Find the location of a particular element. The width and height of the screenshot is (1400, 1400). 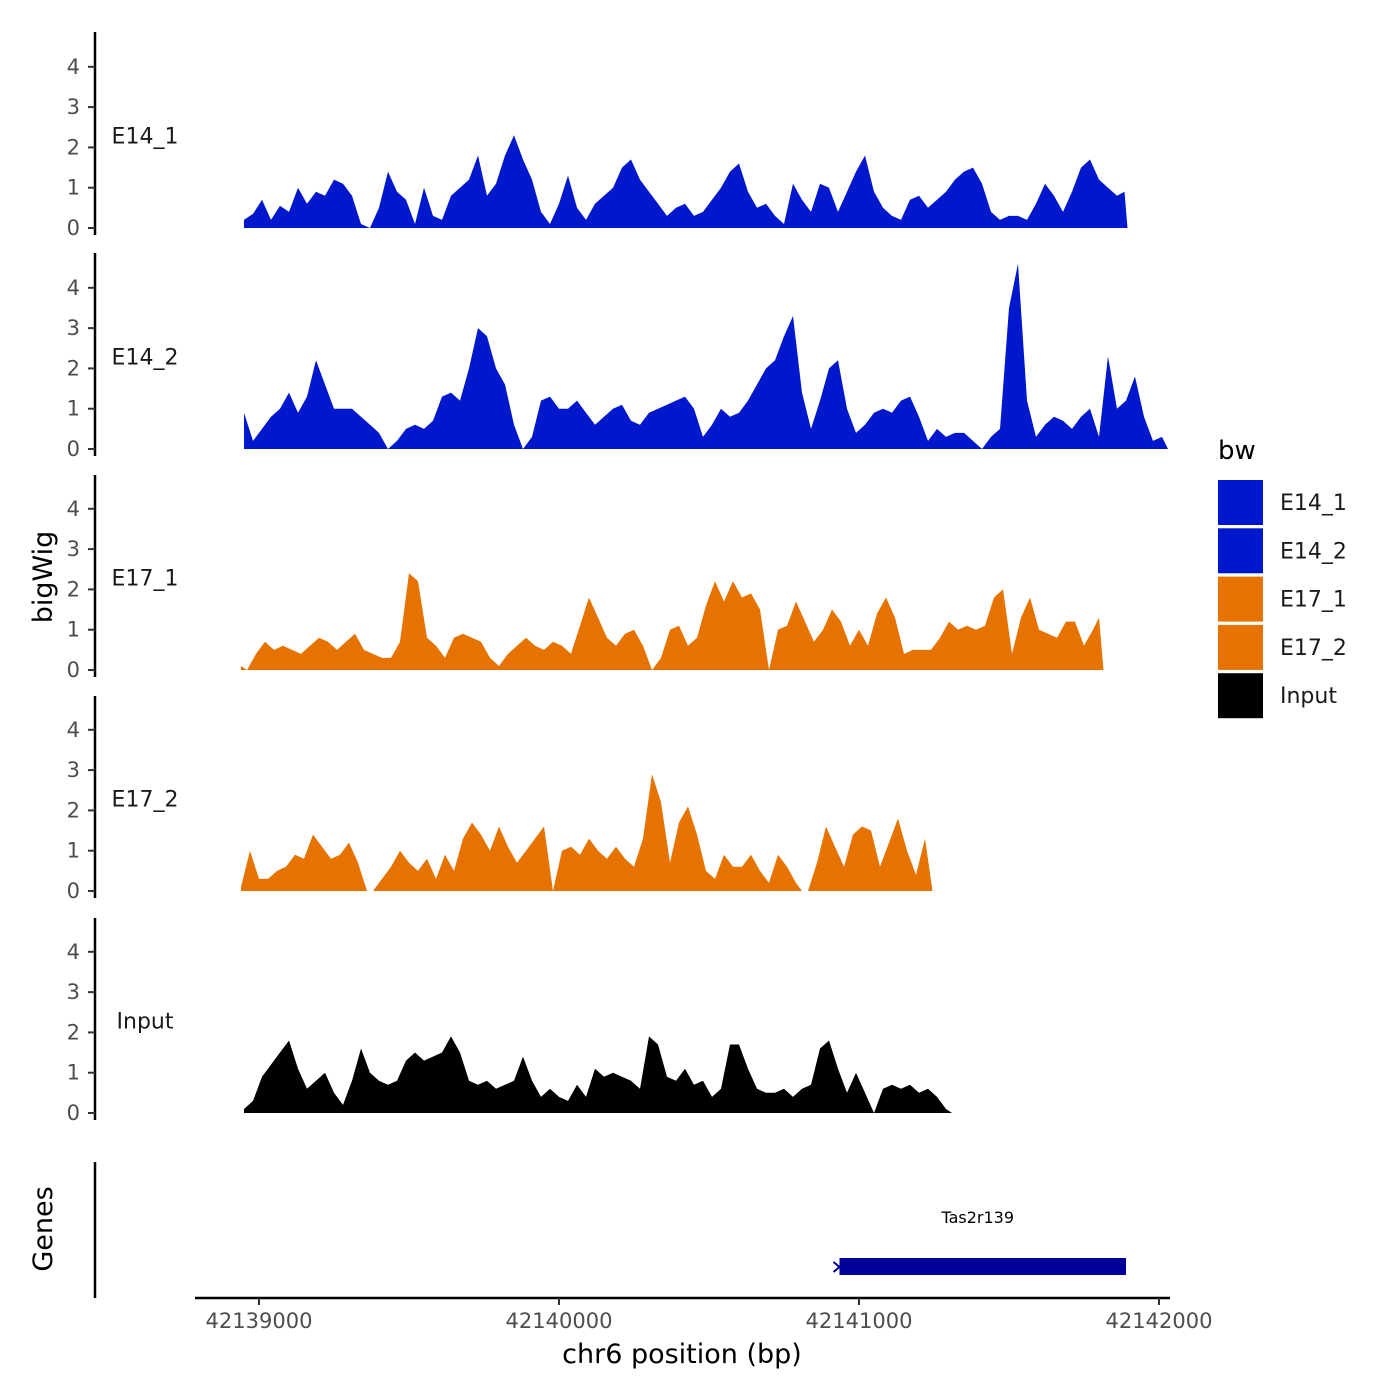

legend-item-e14_1: E14_1 is located at coordinates (1282, 502).